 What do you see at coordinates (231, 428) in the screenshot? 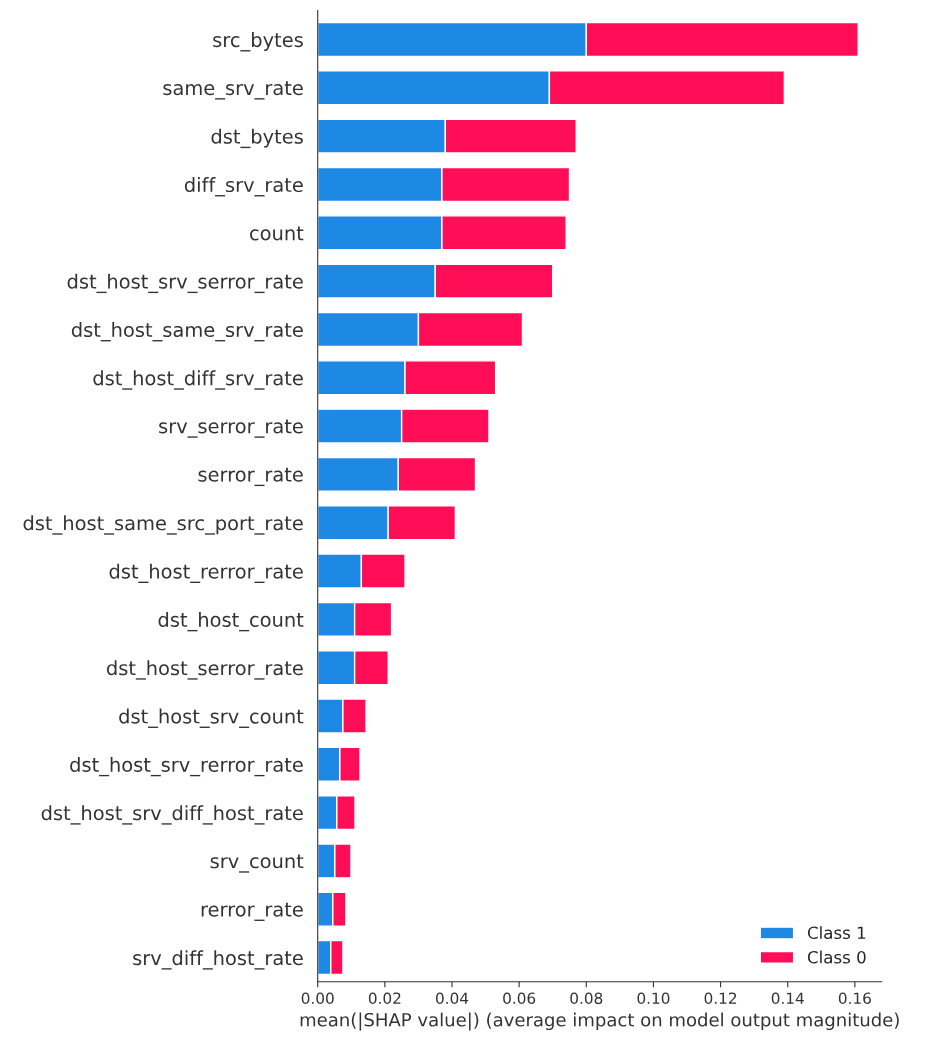
I see `y-tick-label: srv_serror_rate` at bounding box center [231, 428].